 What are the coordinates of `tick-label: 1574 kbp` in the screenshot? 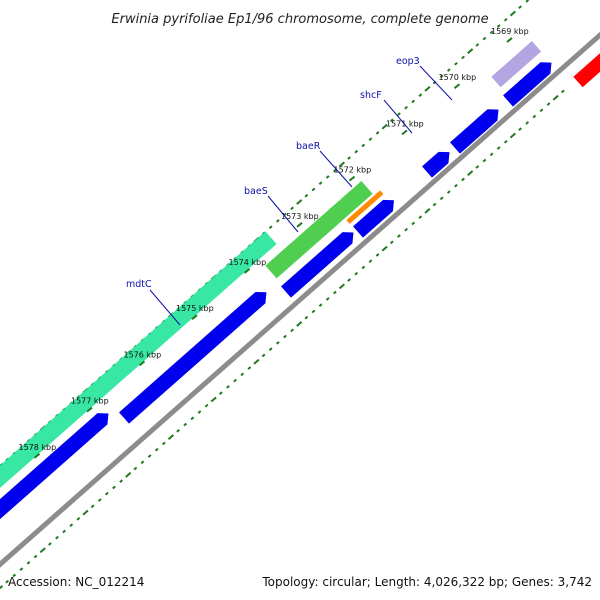 It's located at (248, 262).